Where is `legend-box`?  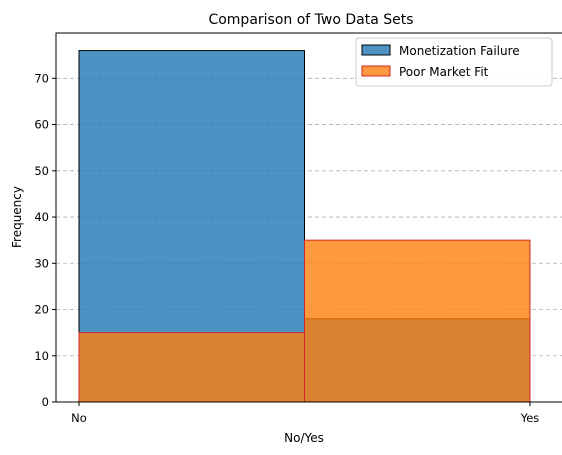
legend-box is located at coordinates (454, 62).